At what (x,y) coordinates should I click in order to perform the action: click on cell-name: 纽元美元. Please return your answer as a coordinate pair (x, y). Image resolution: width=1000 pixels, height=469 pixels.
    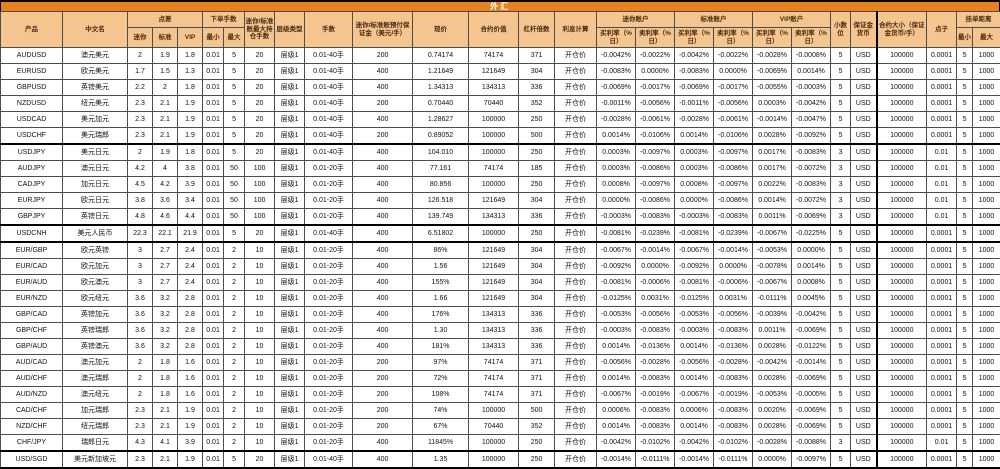
    Looking at the image, I should click on (95, 104).